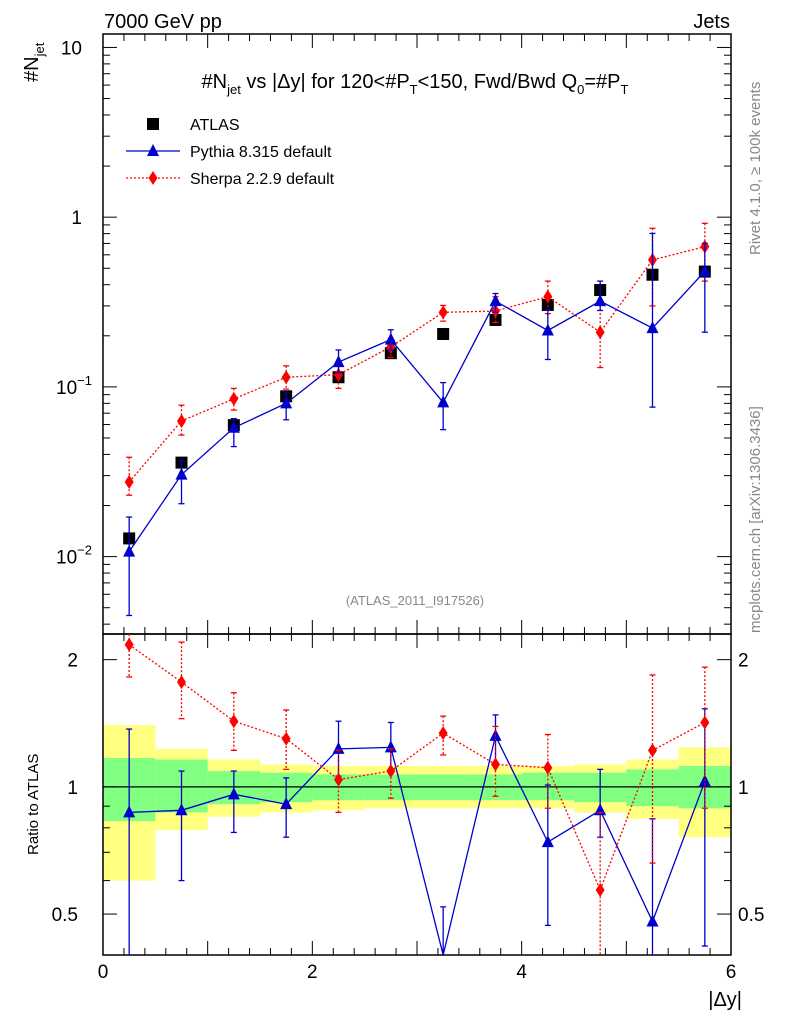 This screenshot has height=1029, width=786. Describe the element at coordinates (72, 661) in the screenshot. I see `ratio-ytick-label-left: 2` at that location.